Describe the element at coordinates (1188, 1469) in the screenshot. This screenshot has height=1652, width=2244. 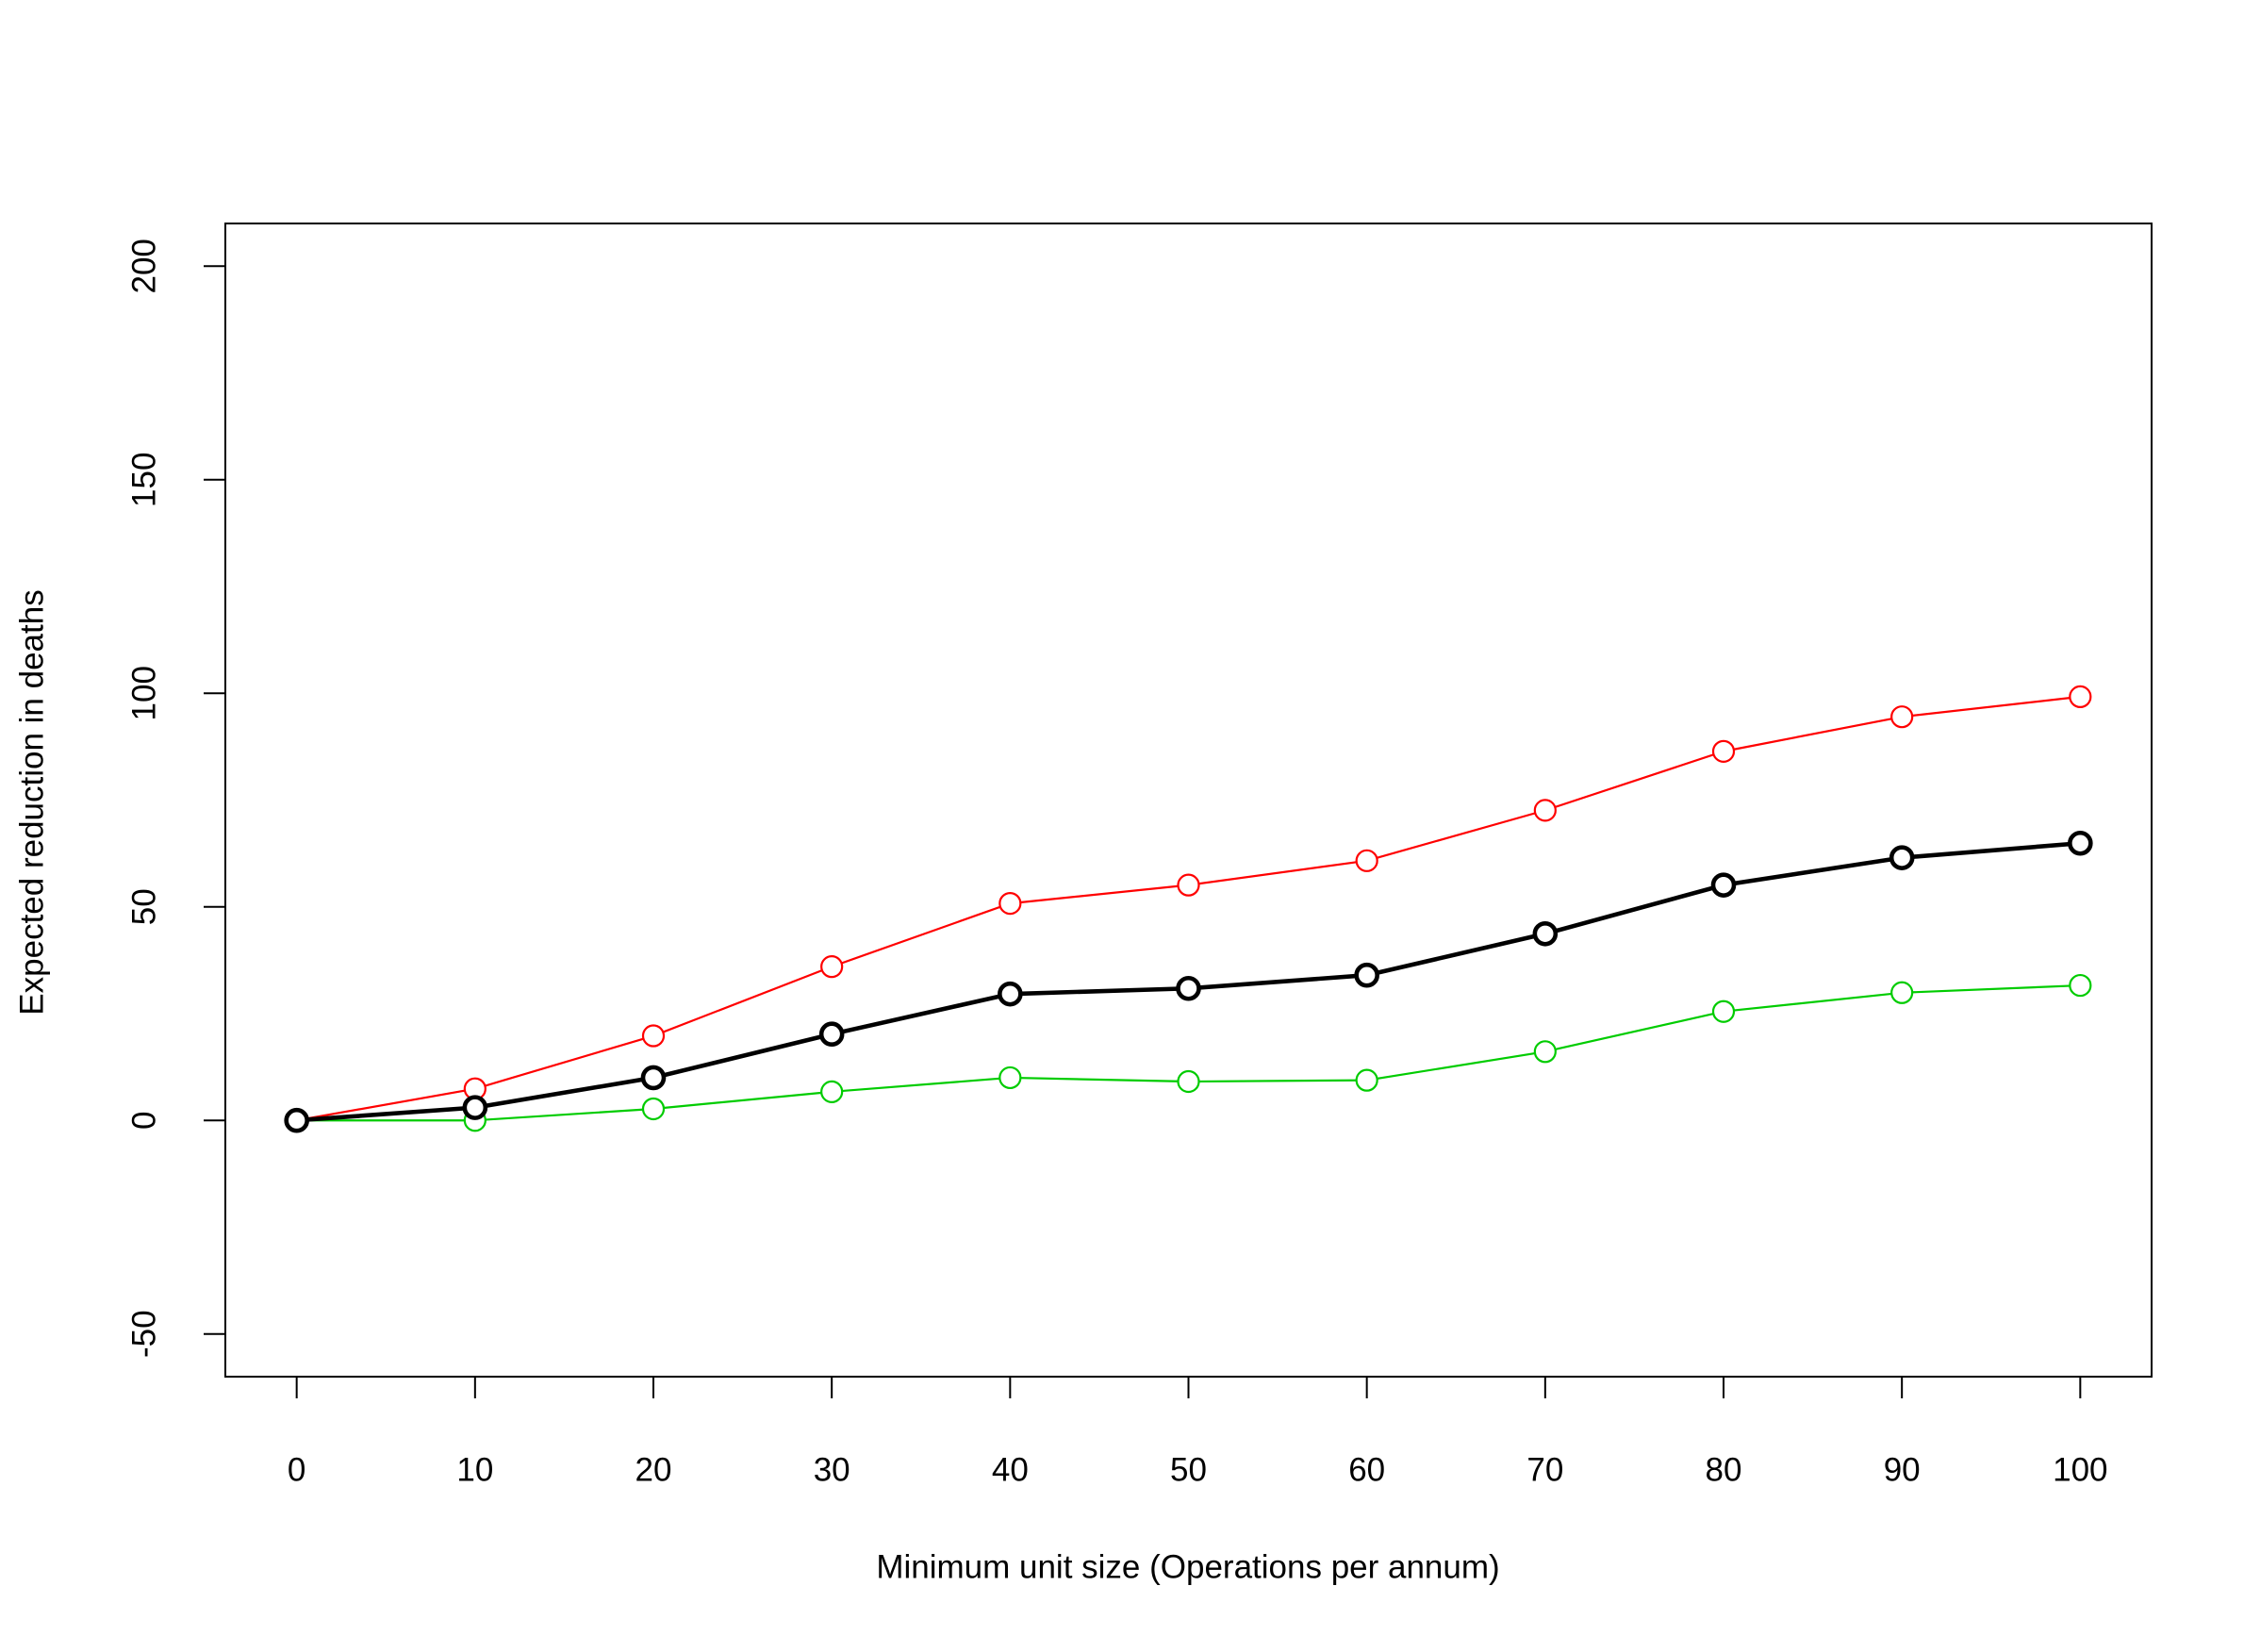
I see `x-tick-label: 50` at that location.